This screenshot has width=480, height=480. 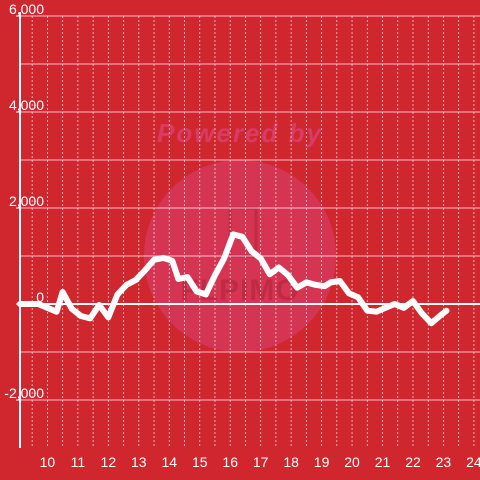 What do you see at coordinates (413, 462) in the screenshot?
I see `x-tick-label: 22` at bounding box center [413, 462].